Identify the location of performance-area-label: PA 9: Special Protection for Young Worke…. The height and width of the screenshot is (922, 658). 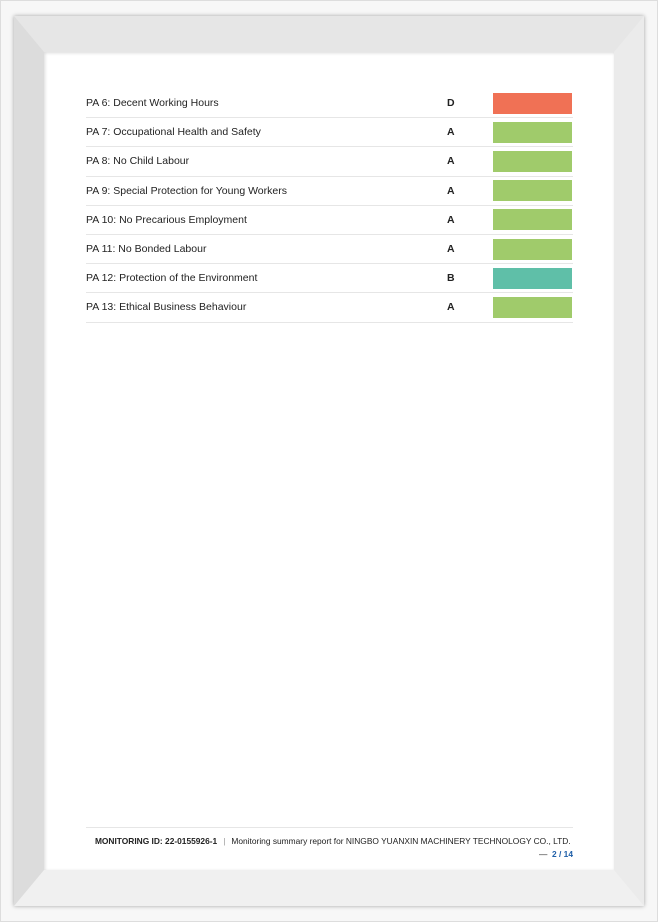
(186, 190).